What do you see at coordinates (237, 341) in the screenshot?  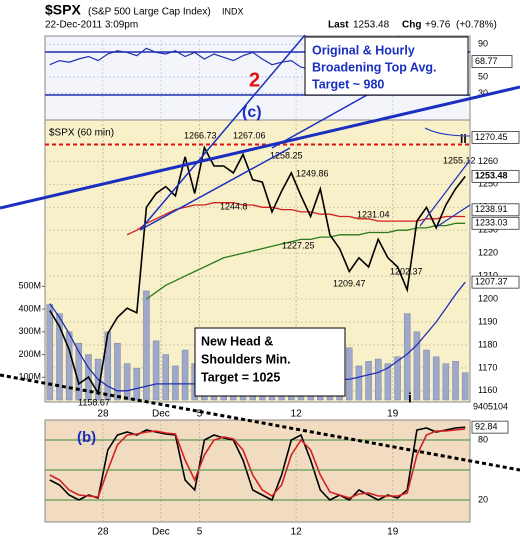 I see `annotation-text: New Head &` at bounding box center [237, 341].